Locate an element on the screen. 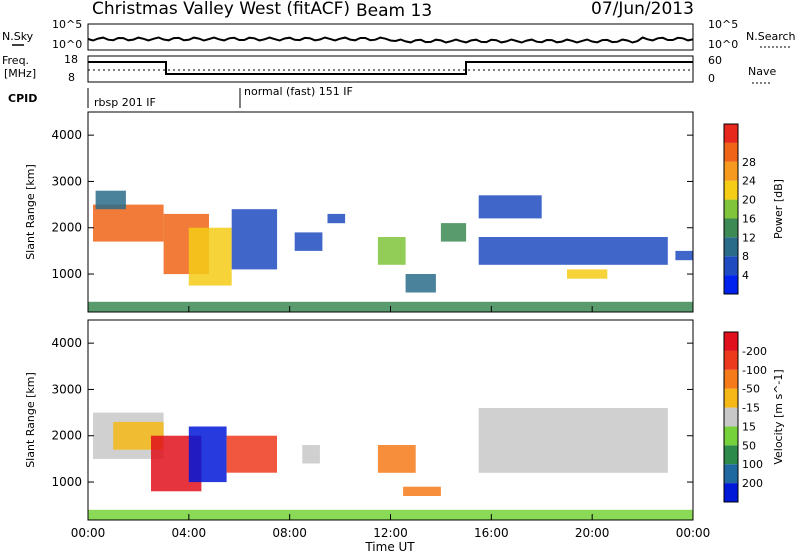  noise-right-tick-bottom: 10^0 is located at coordinates (723, 44).